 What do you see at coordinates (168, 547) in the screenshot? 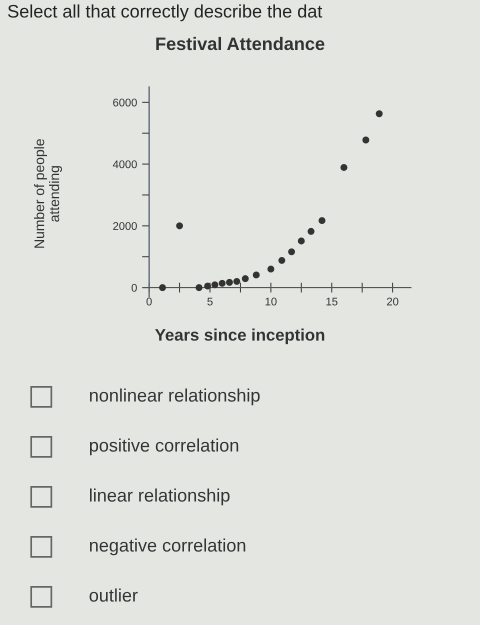
I see `text: negative correlation` at bounding box center [168, 547].